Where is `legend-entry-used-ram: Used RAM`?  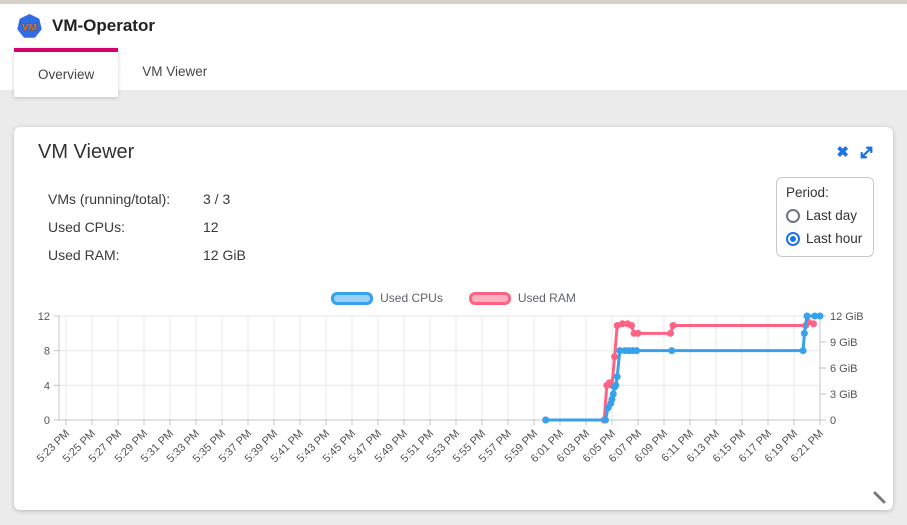 legend-entry-used-ram: Used RAM is located at coordinates (522, 298).